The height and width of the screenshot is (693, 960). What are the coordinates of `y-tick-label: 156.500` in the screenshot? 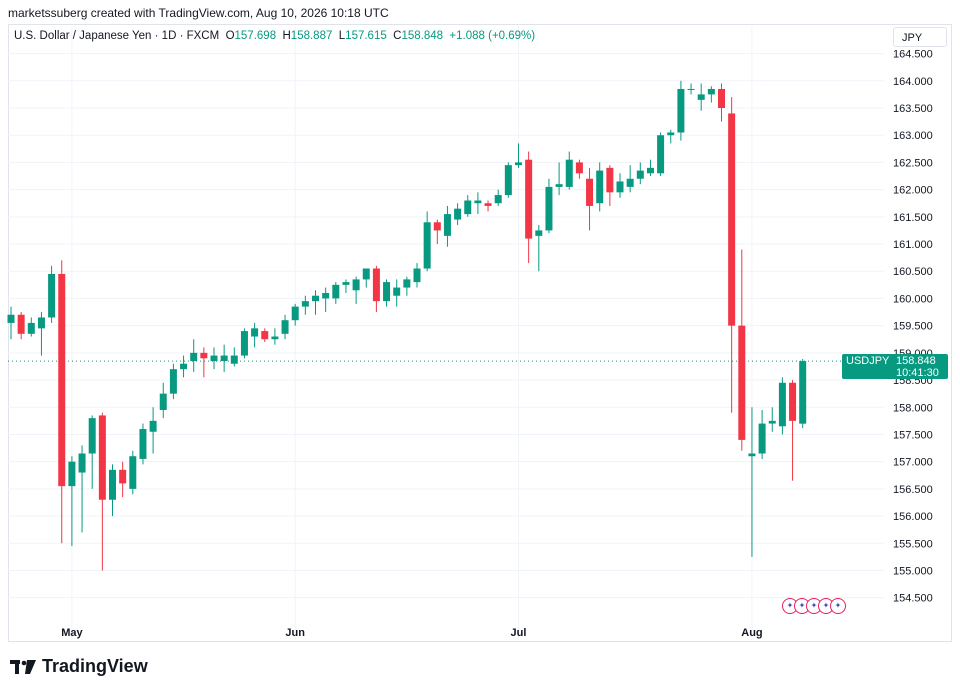 It's located at (913, 490).